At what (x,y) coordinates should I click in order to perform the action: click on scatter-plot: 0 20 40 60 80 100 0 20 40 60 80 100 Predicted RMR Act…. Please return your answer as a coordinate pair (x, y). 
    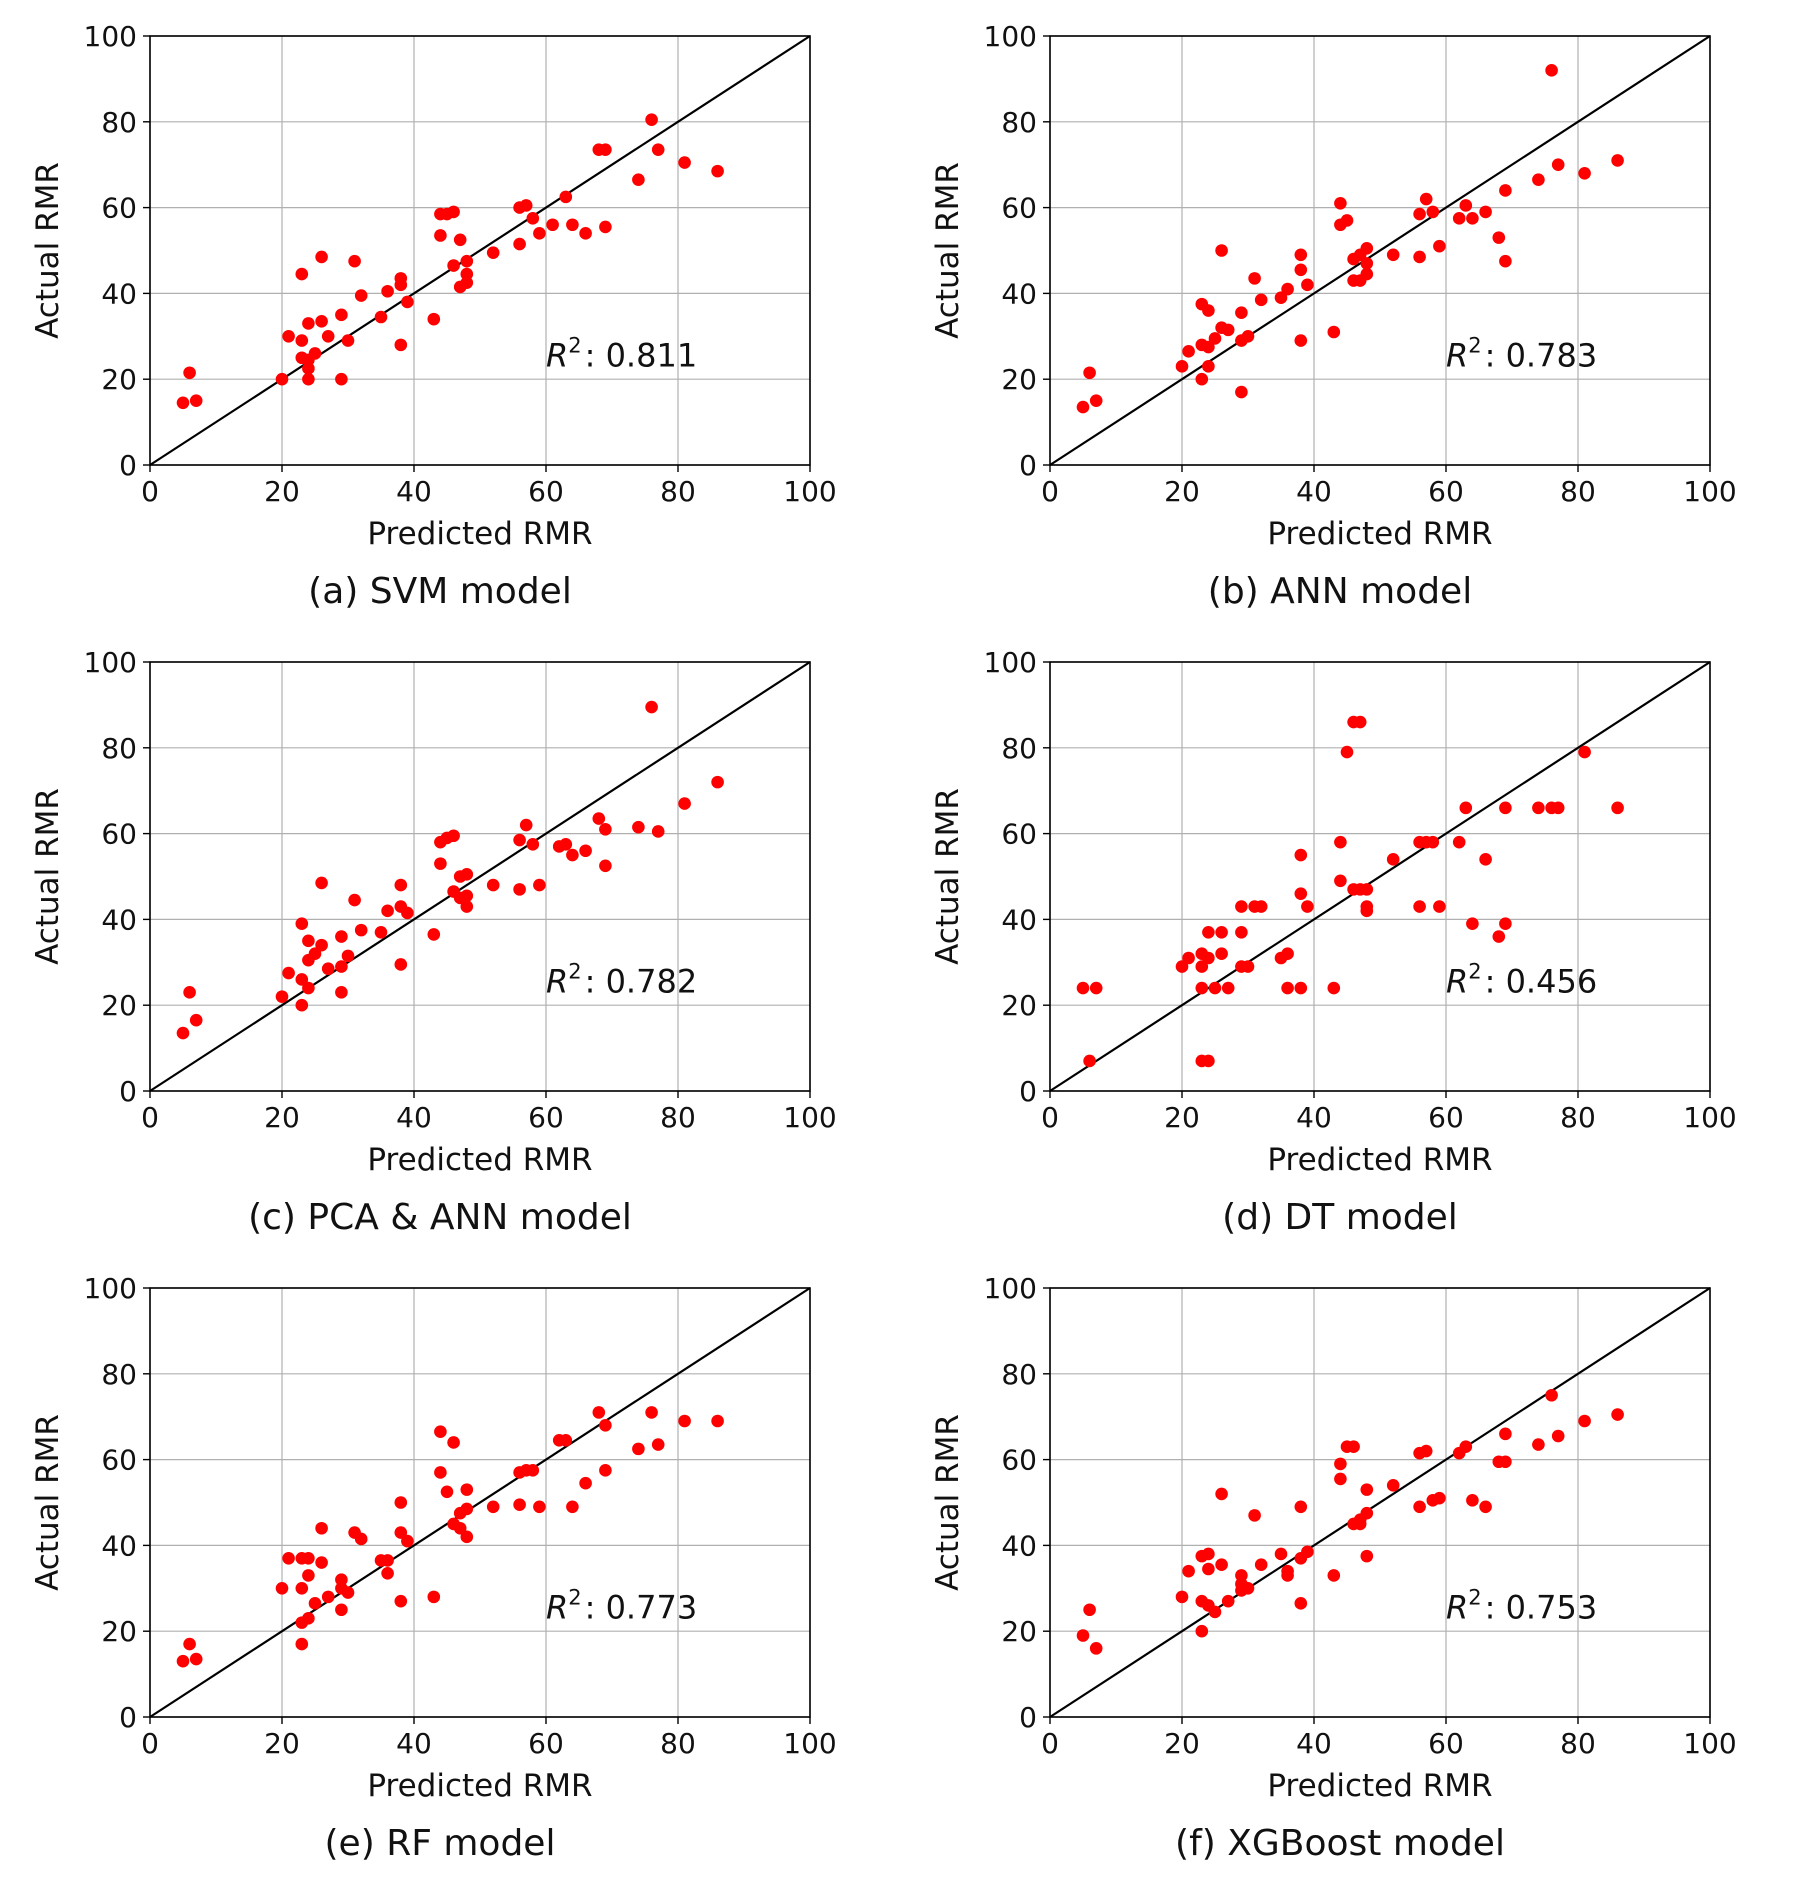
    Looking at the image, I should click on (433, 912).